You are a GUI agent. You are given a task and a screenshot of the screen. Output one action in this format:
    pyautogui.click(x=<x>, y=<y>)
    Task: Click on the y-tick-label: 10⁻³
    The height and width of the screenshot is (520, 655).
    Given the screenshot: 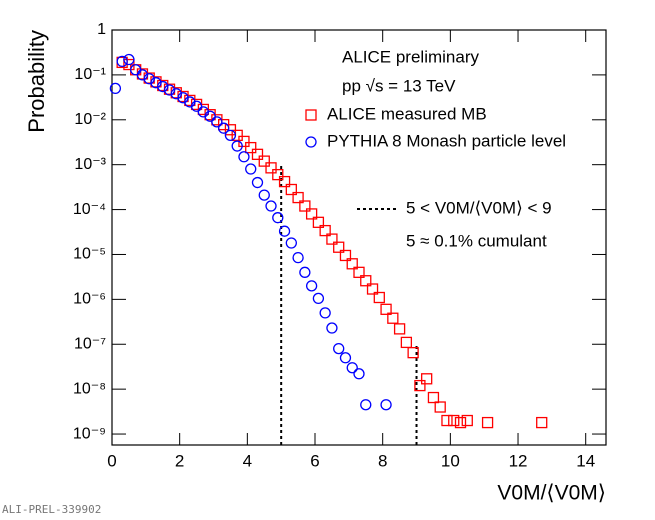 What is the action you would take?
    pyautogui.click(x=90, y=164)
    